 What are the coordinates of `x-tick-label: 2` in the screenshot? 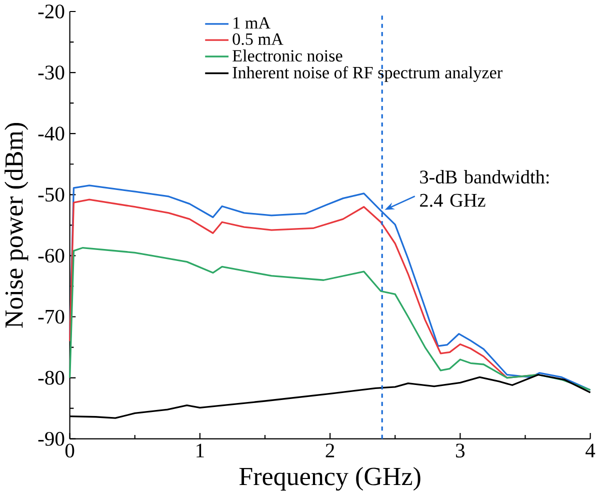 It's located at (330, 451).